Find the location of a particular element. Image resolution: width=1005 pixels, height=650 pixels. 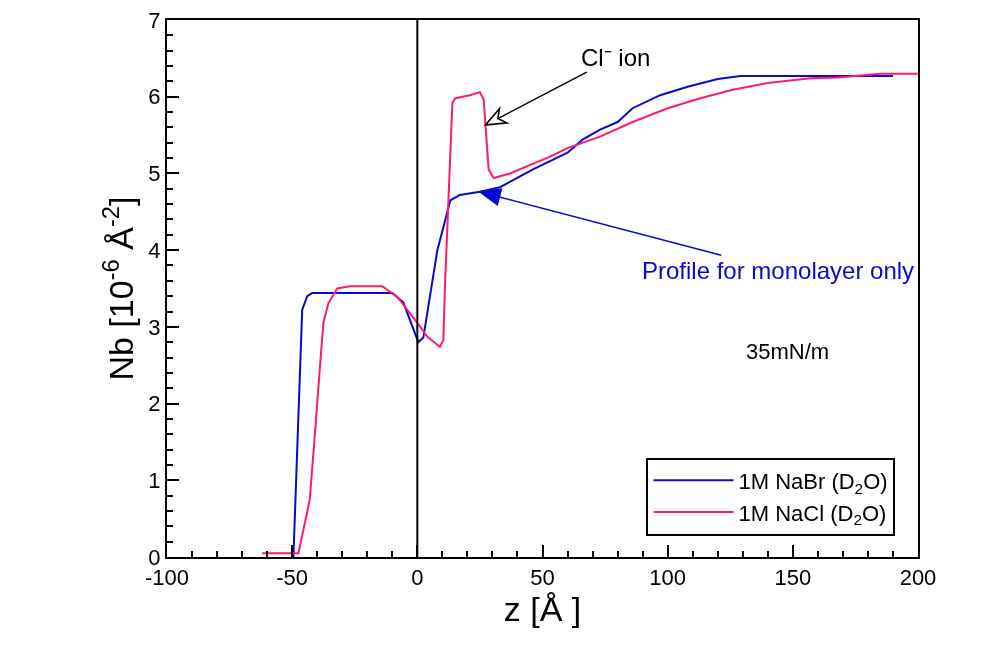

x-tick-label: 200 is located at coordinates (918, 578).